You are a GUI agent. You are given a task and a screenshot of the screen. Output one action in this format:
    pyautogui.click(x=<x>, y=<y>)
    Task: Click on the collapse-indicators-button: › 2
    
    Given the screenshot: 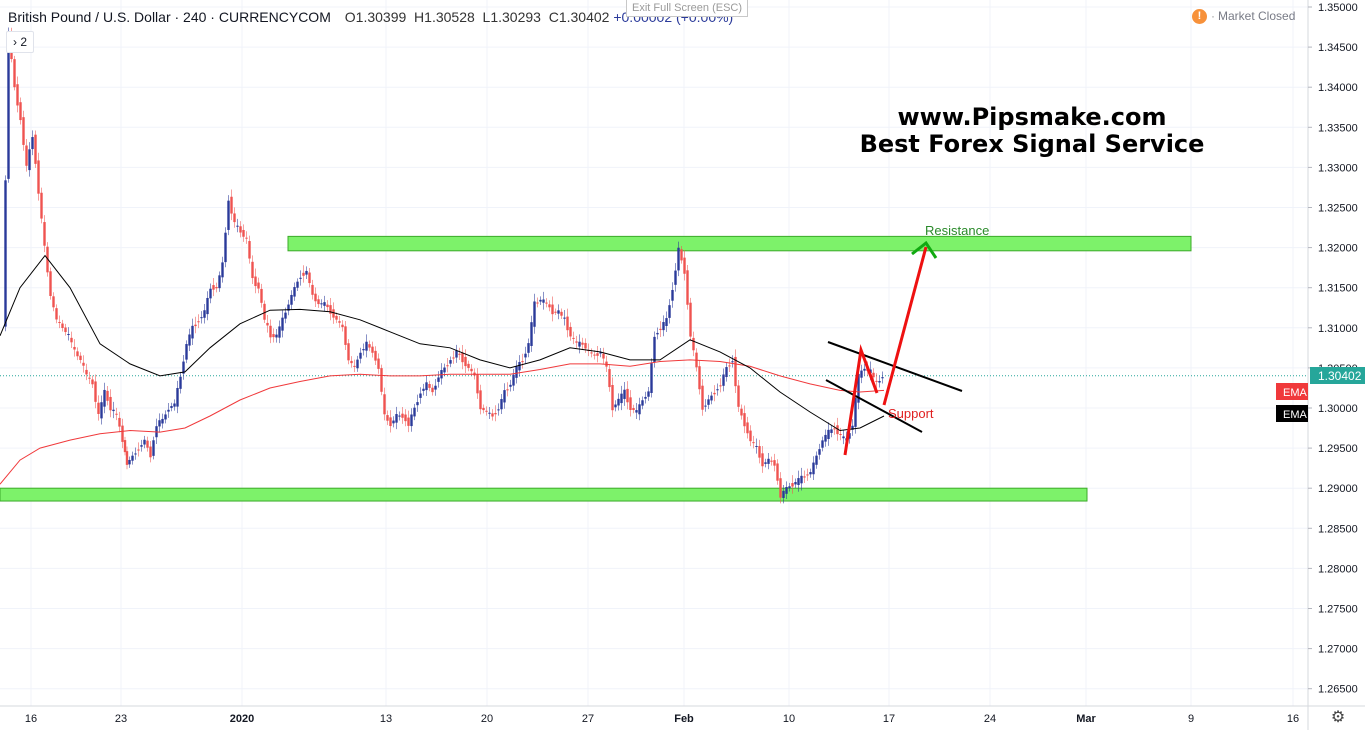 What is the action you would take?
    pyautogui.click(x=20, y=42)
    